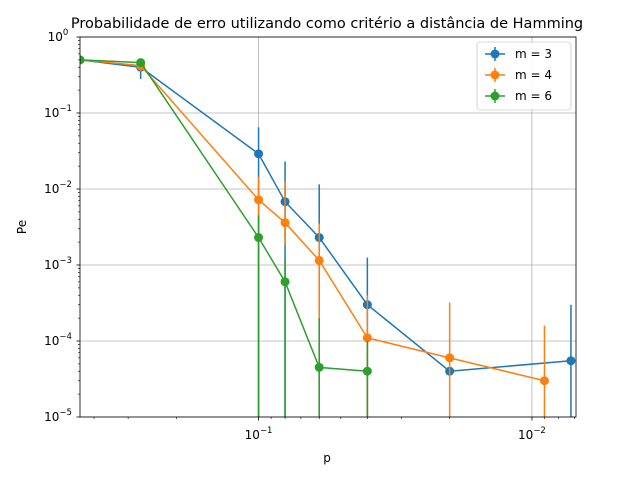  I want to click on legend-item: m = 4, so click(518, 75).